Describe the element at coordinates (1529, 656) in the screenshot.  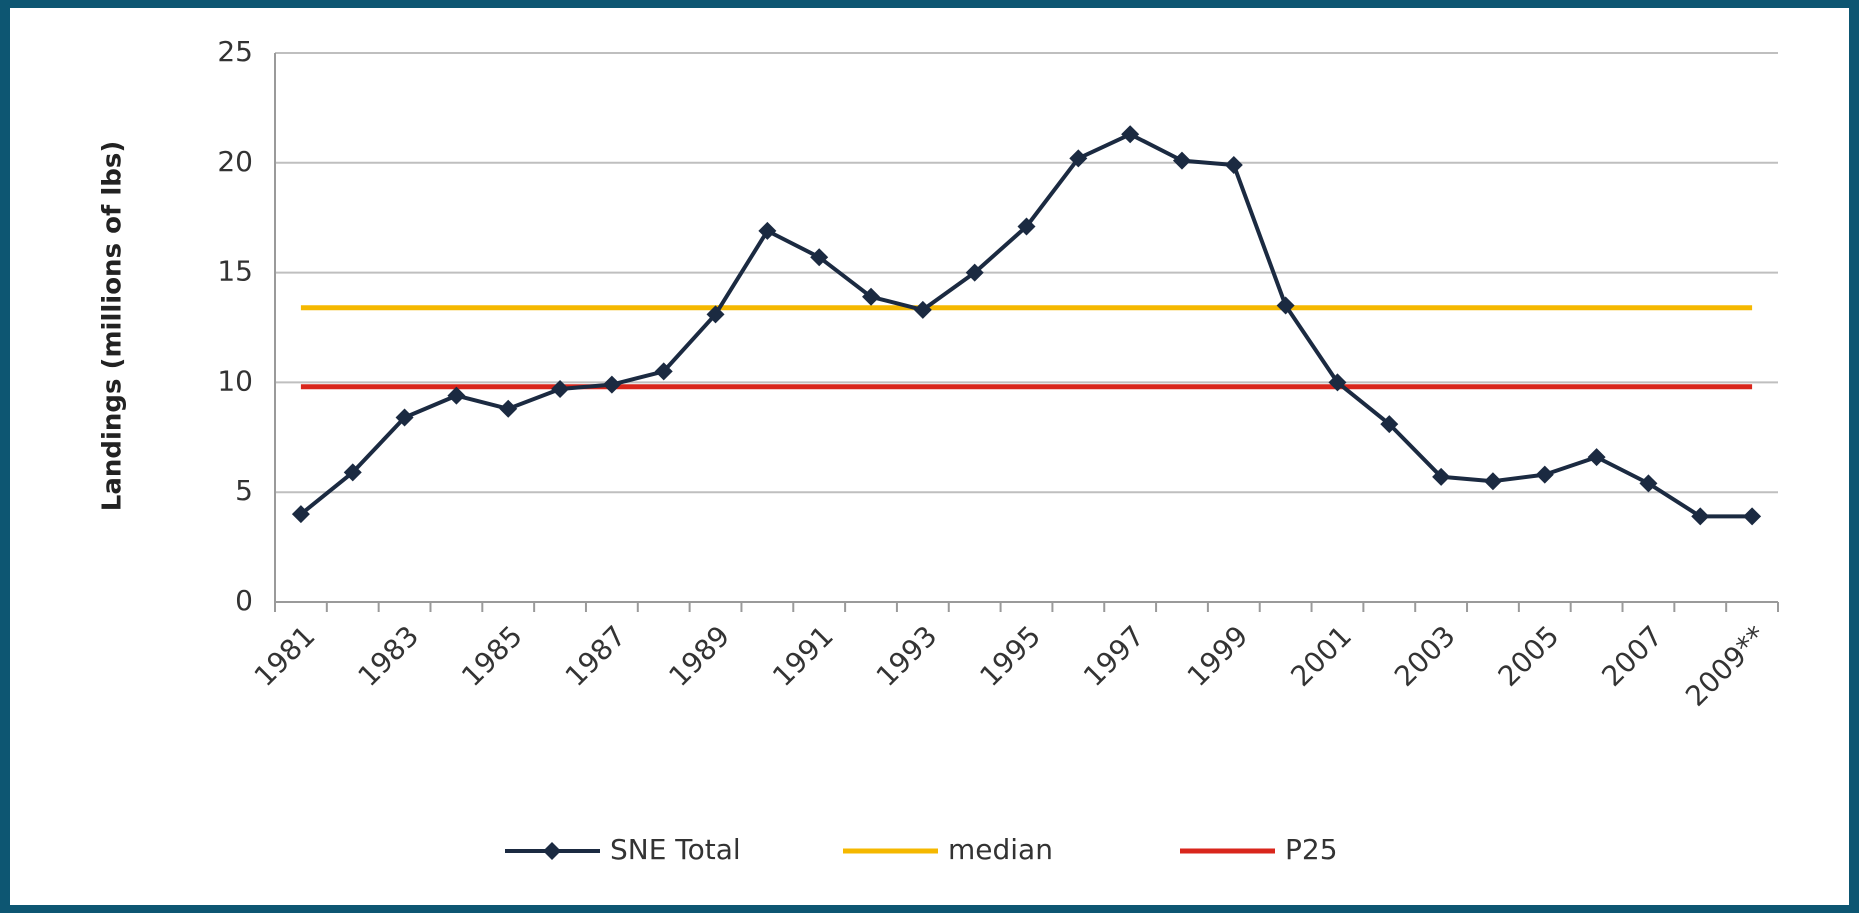
I see `x-tick-label: 2005` at that location.